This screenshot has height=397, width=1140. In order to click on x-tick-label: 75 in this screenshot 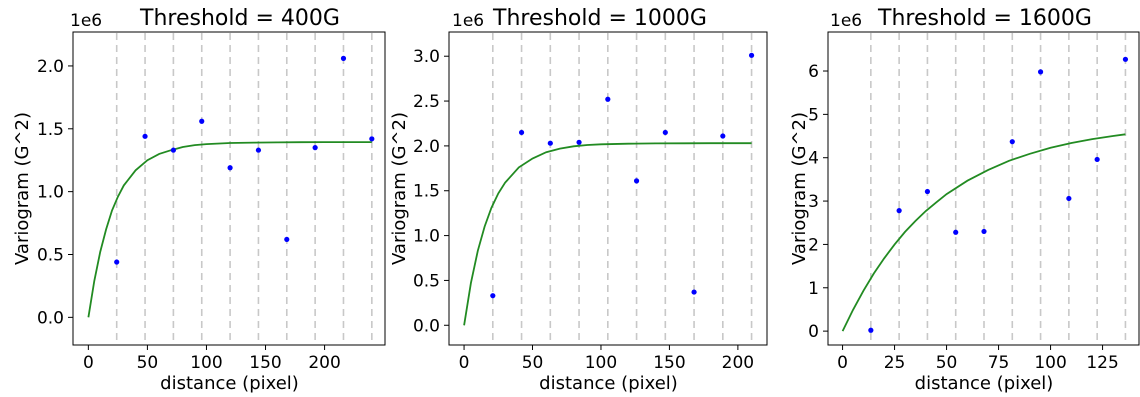, I will do `click(999, 363)`.